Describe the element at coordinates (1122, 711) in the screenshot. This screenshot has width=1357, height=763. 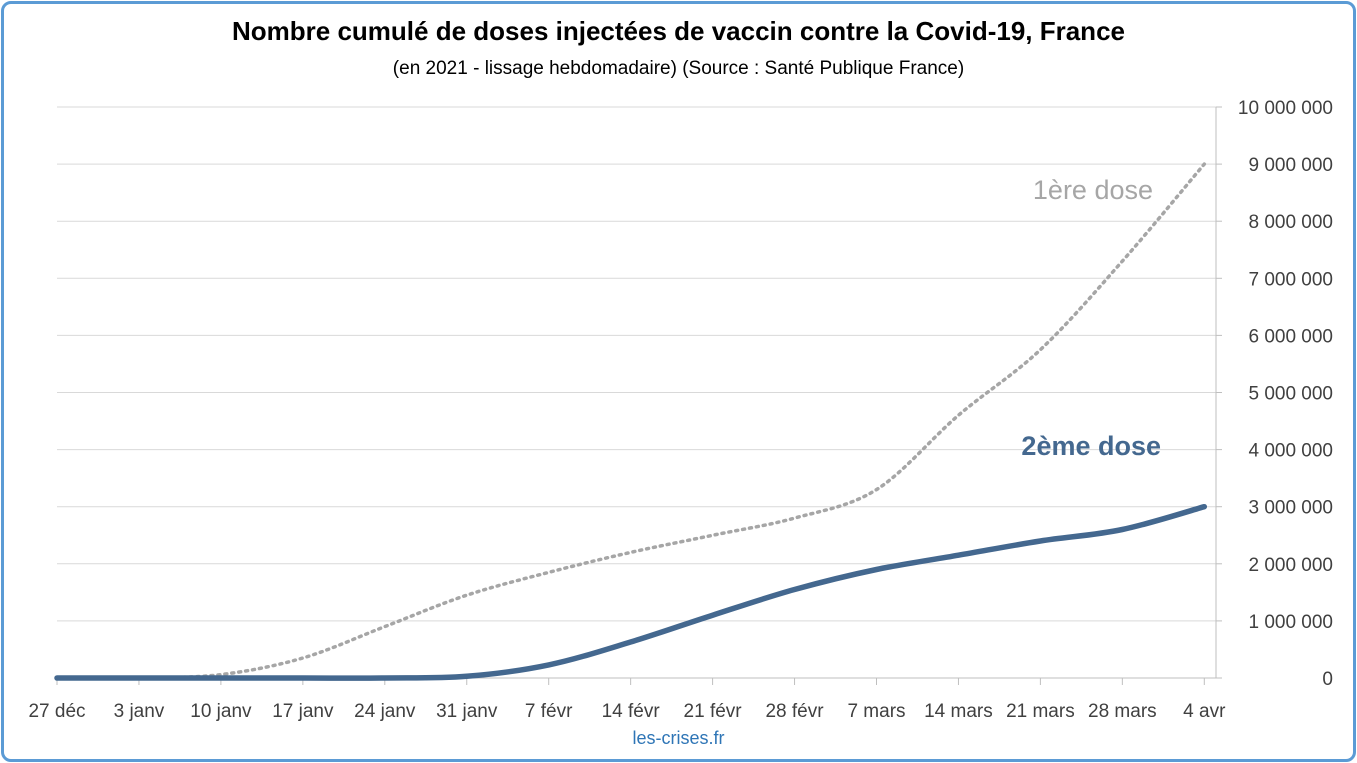
I see `x-tick-label: 28 mars` at that location.